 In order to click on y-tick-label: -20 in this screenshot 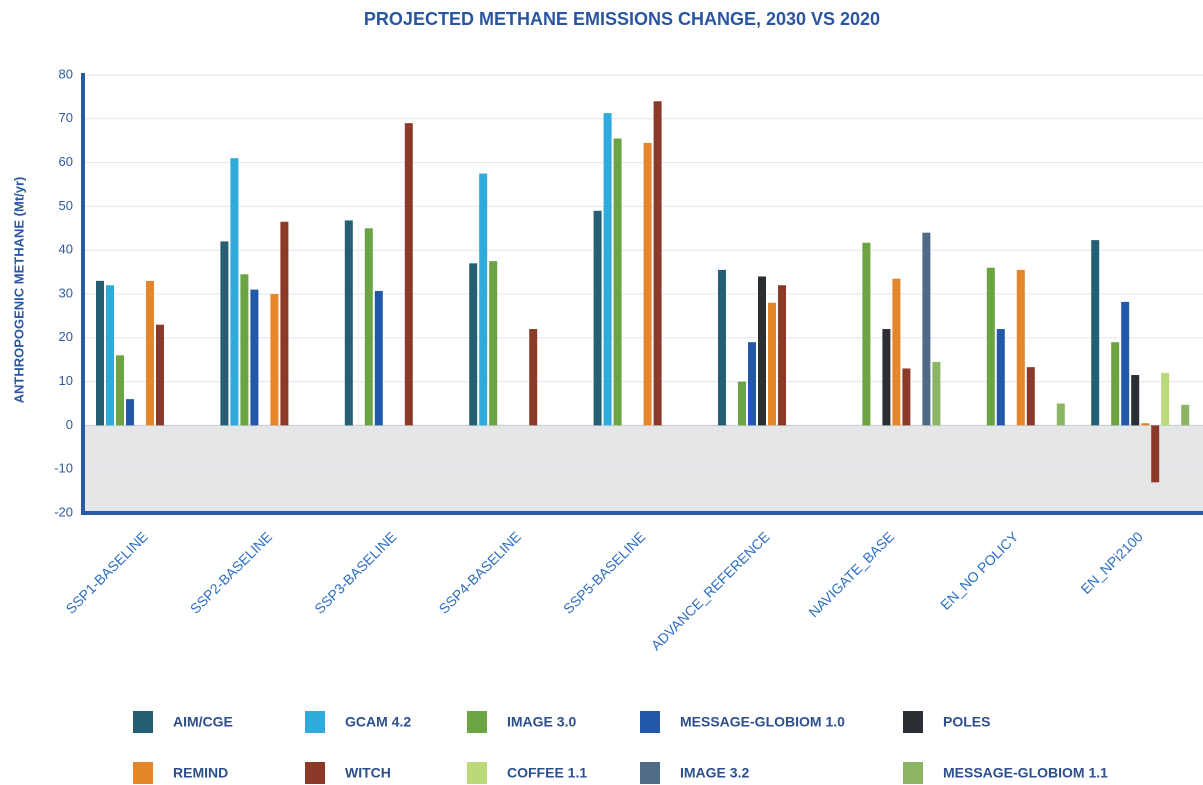, I will do `click(63, 511)`.